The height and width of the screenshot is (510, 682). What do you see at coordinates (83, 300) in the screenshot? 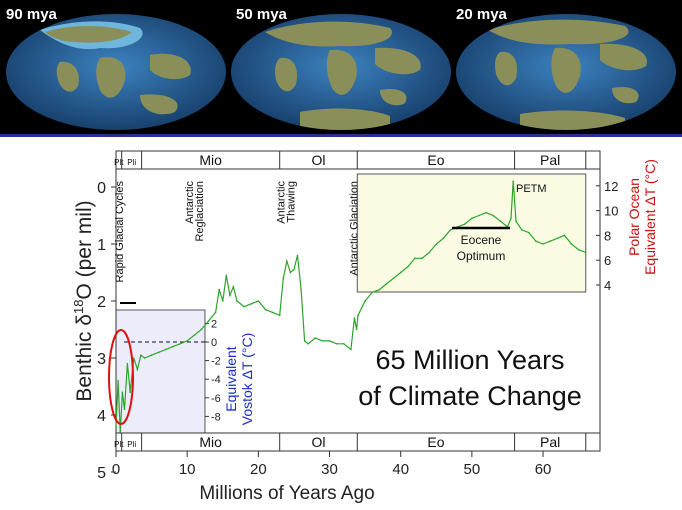
I see `y-axis-label: Benthic δ18O (per mil)` at bounding box center [83, 300].